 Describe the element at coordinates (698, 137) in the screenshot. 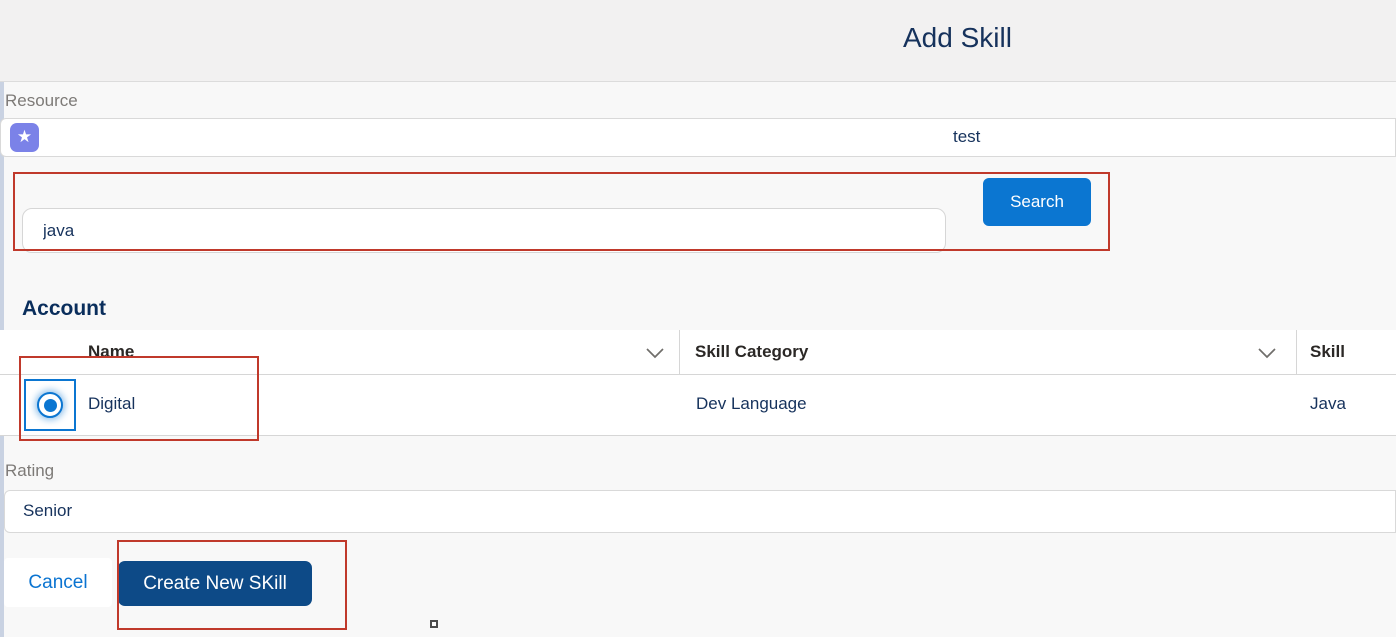

I see `resource-field: ★ test` at that location.